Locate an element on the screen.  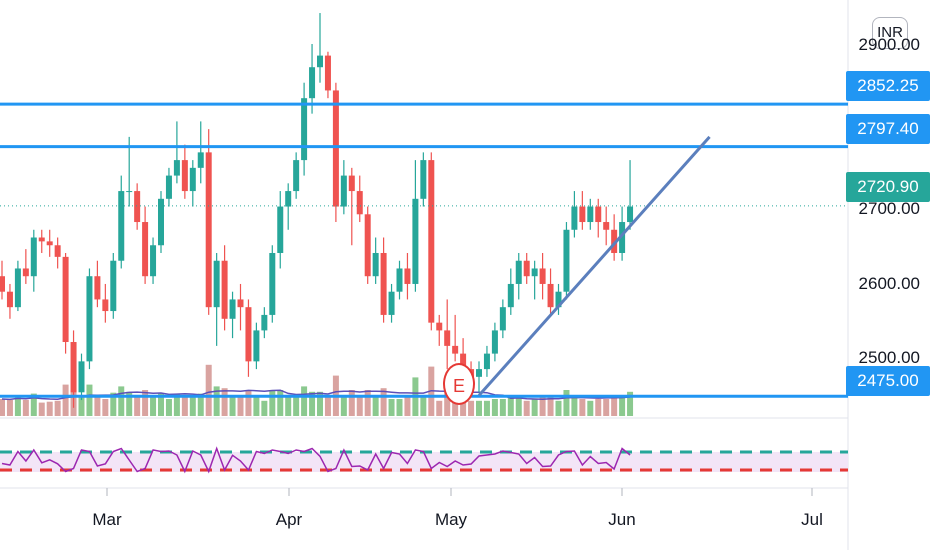
hline-price-tag: 2475.00 is located at coordinates (888, 381).